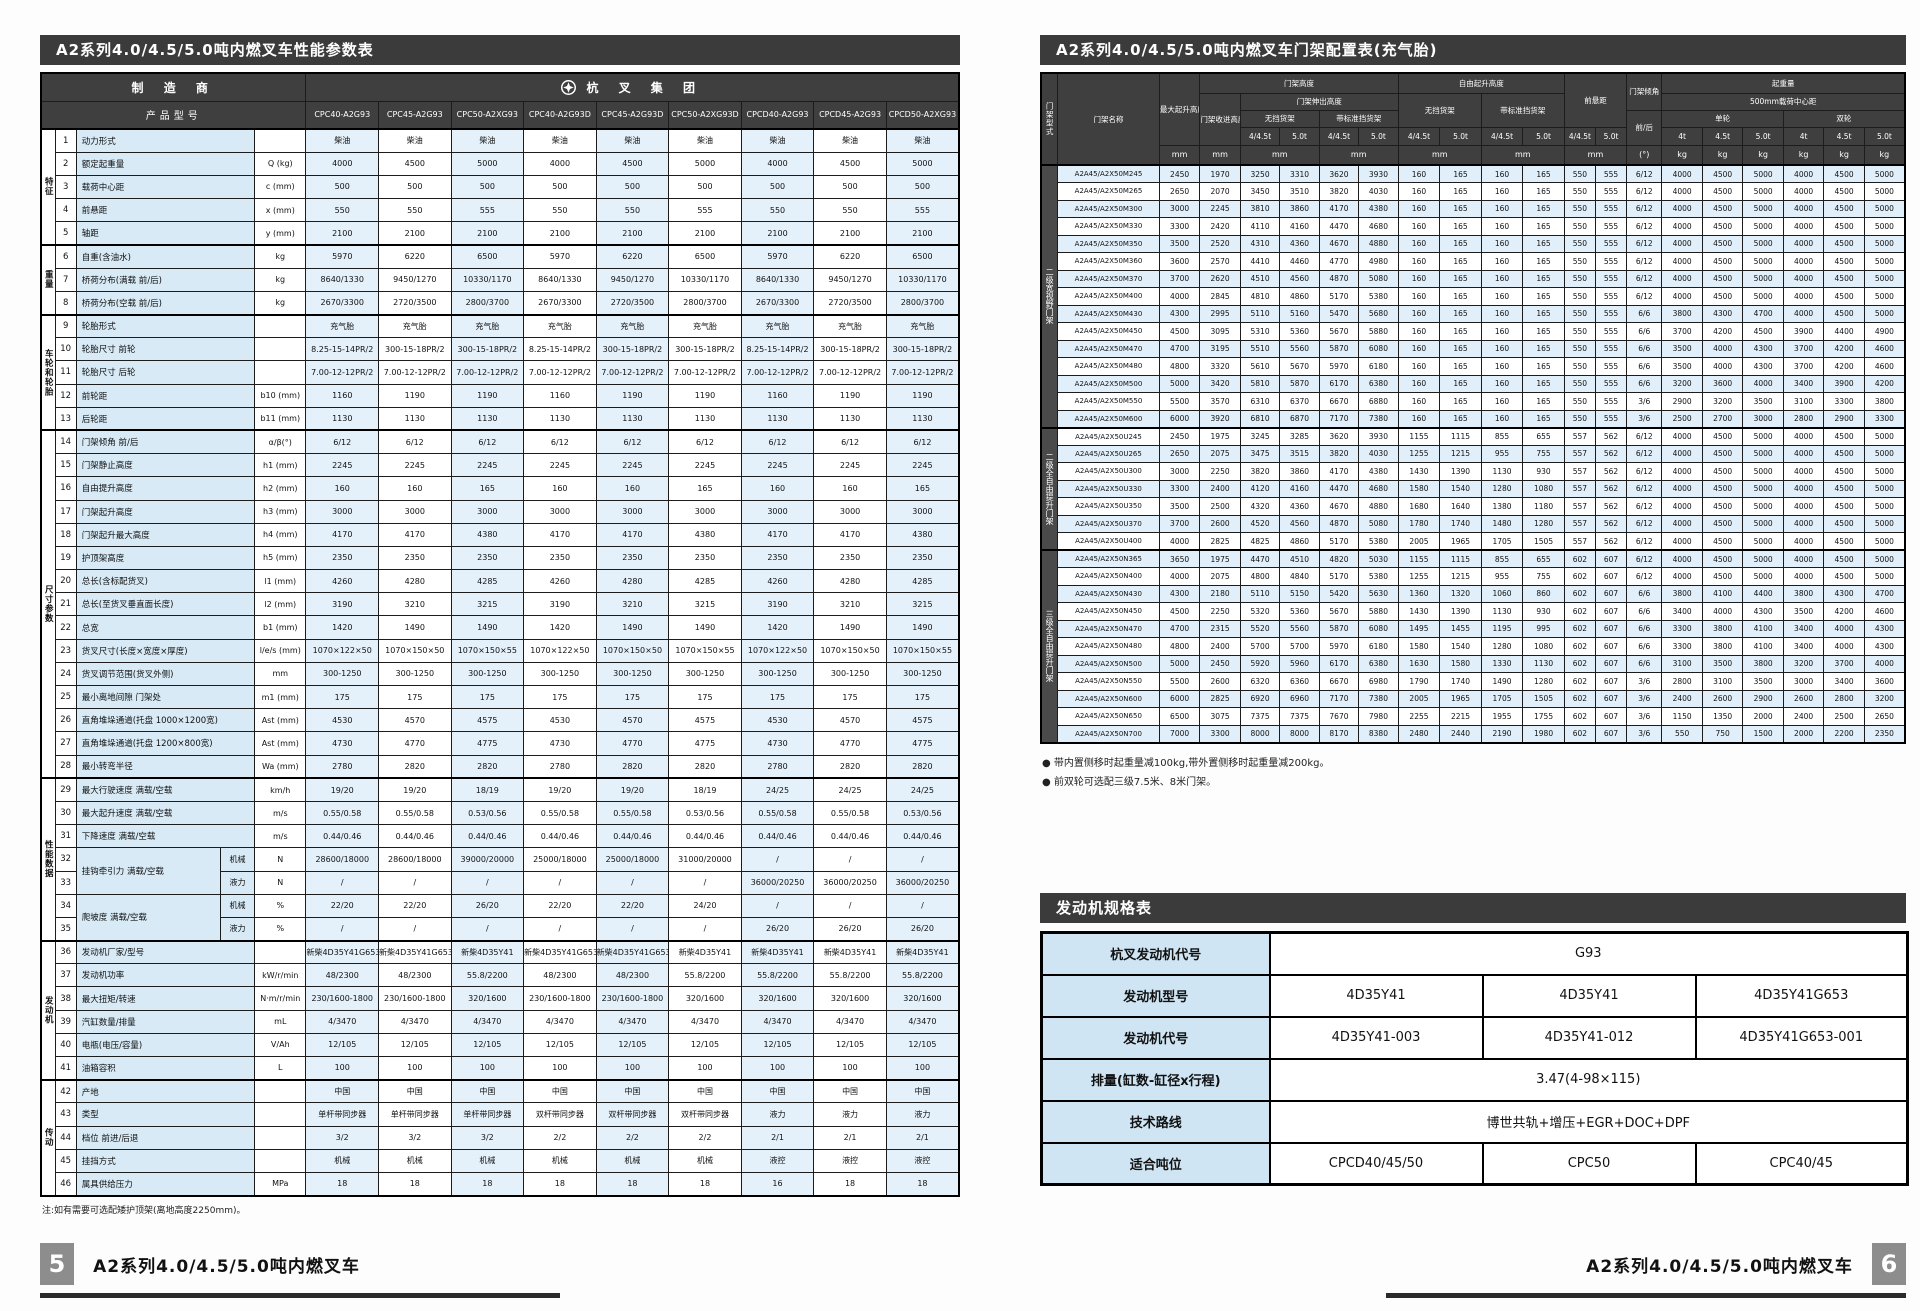 The height and width of the screenshot is (1311, 1920). Describe the element at coordinates (1339, 348) in the screenshot. I see `mast-value: 5870` at that location.